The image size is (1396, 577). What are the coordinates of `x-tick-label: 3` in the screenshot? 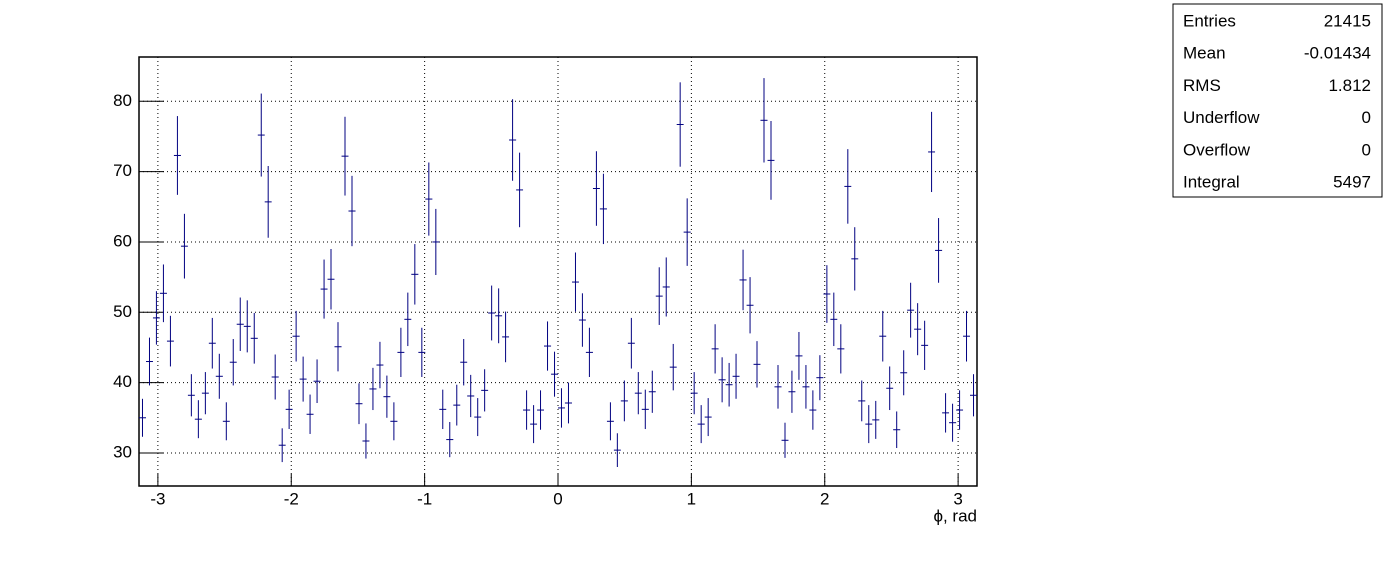 It's located at (957, 498).